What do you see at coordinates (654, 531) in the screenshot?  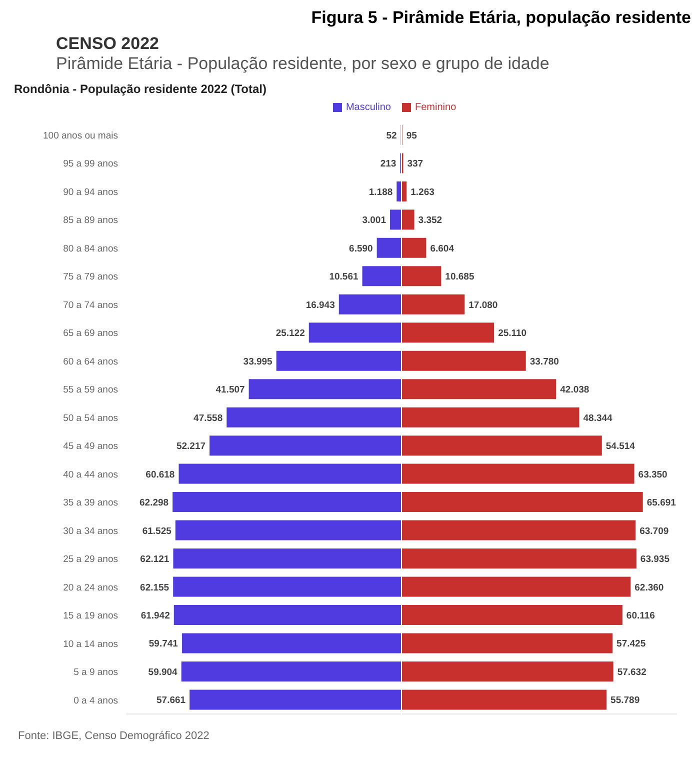 I see `data-label: 63.709` at bounding box center [654, 531].